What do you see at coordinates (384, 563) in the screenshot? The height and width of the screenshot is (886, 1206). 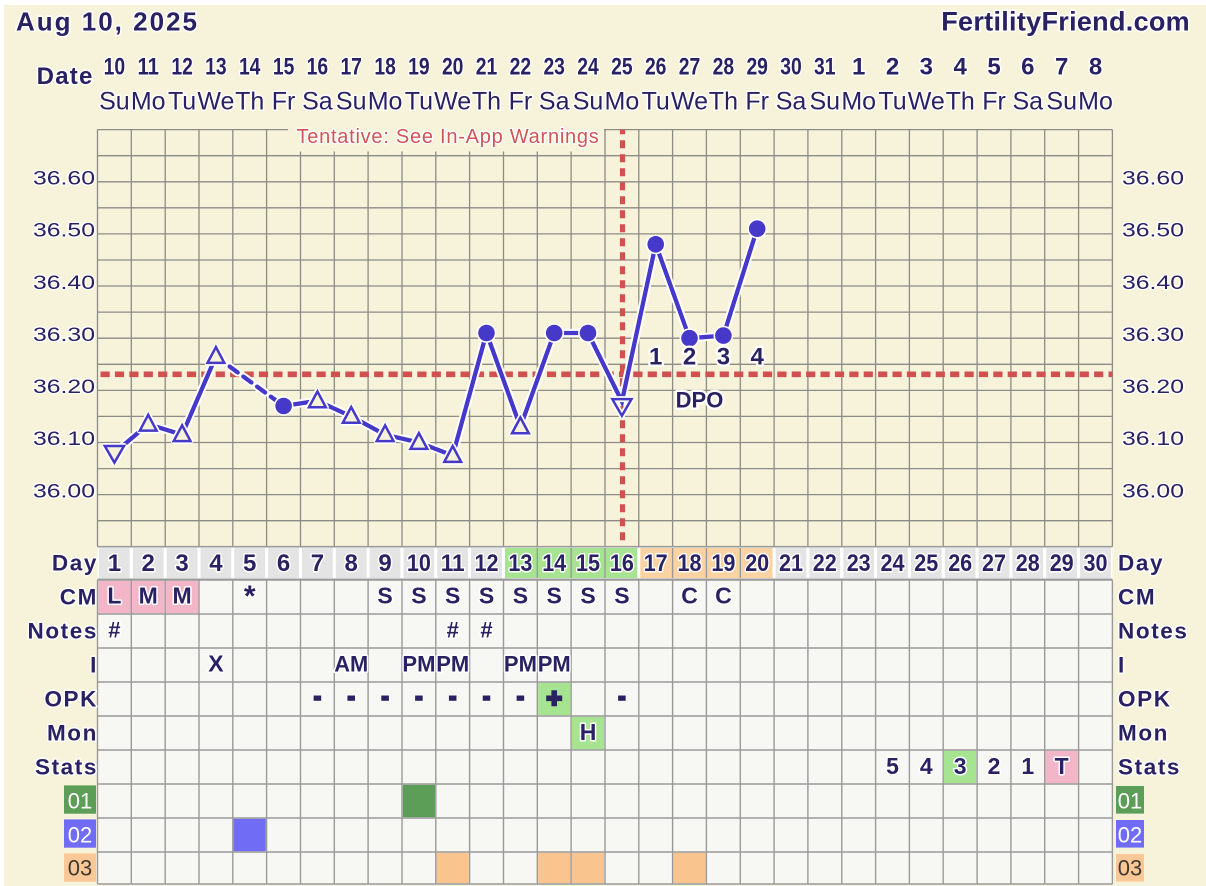 I see `svg-text: 9` at bounding box center [384, 563].